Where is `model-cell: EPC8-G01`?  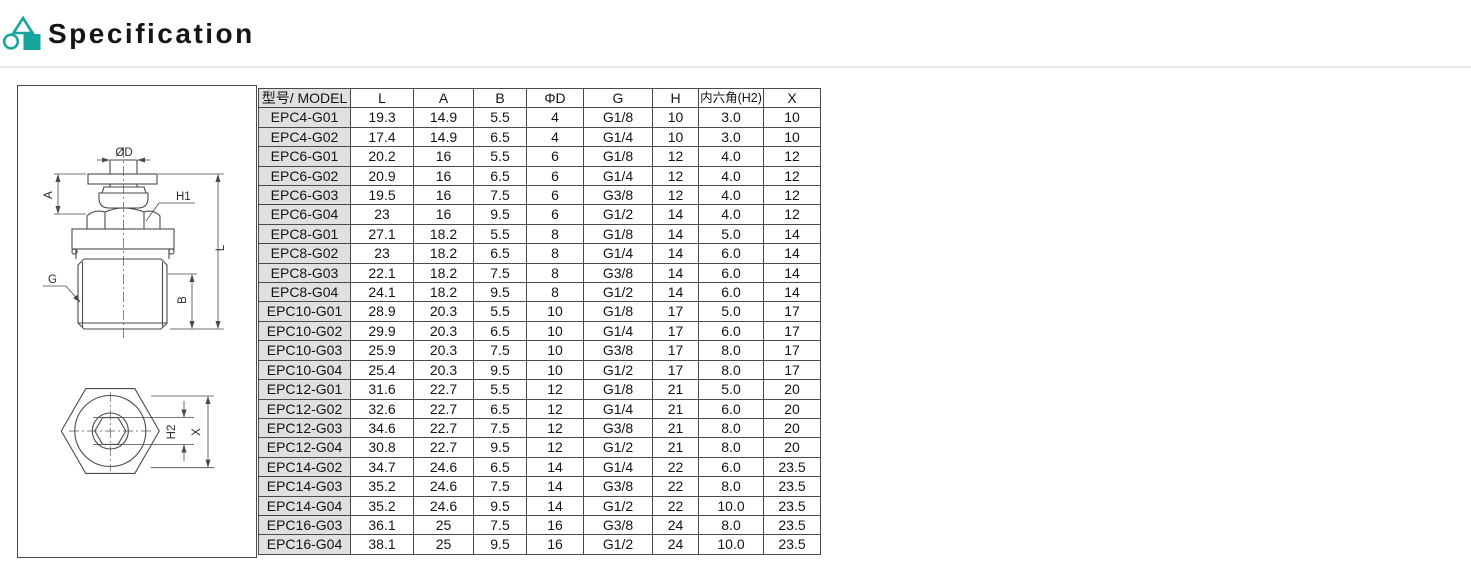 model-cell: EPC8-G01 is located at coordinates (304, 234).